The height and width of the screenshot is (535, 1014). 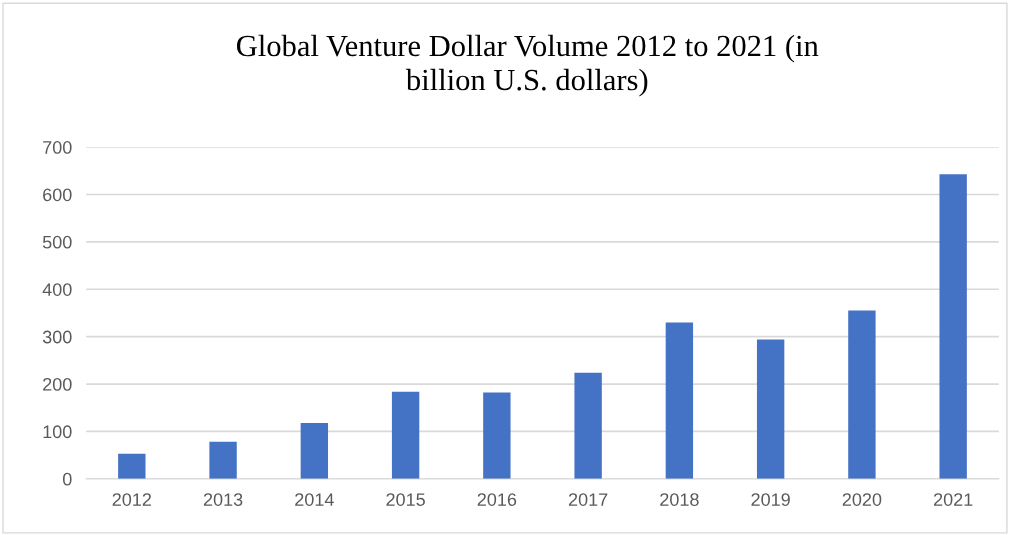 What do you see at coordinates (953, 499) in the screenshot?
I see `x-tick-label: 2021` at bounding box center [953, 499].